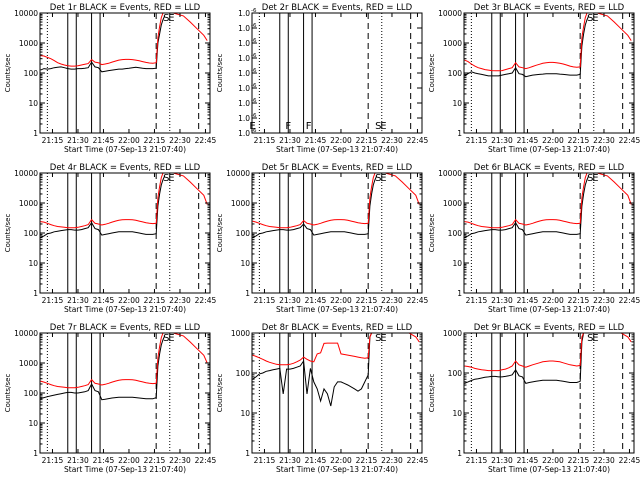  Describe the element at coordinates (549, 168) in the screenshot. I see `panel-title: Det 6r BLACK = Events, RED = LLD` at that location.